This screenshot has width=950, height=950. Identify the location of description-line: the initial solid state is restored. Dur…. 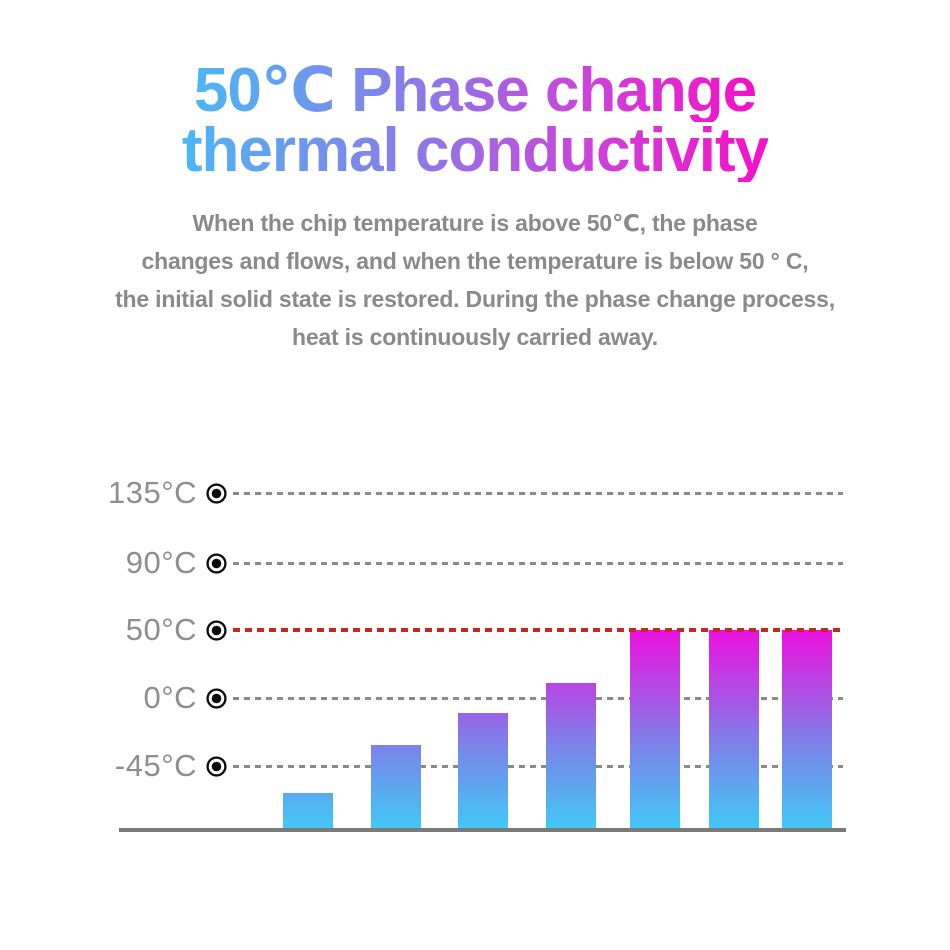
(475, 299).